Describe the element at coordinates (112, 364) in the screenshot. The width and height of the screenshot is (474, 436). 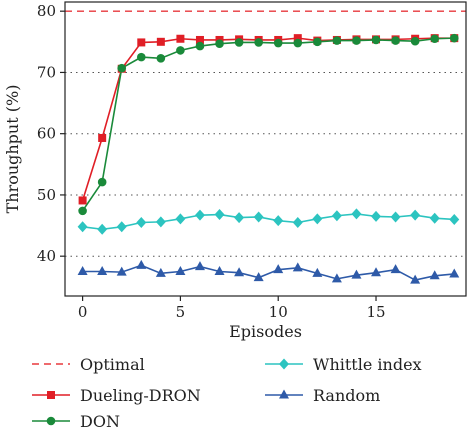
I see `legend-label: Optimal` at that location.